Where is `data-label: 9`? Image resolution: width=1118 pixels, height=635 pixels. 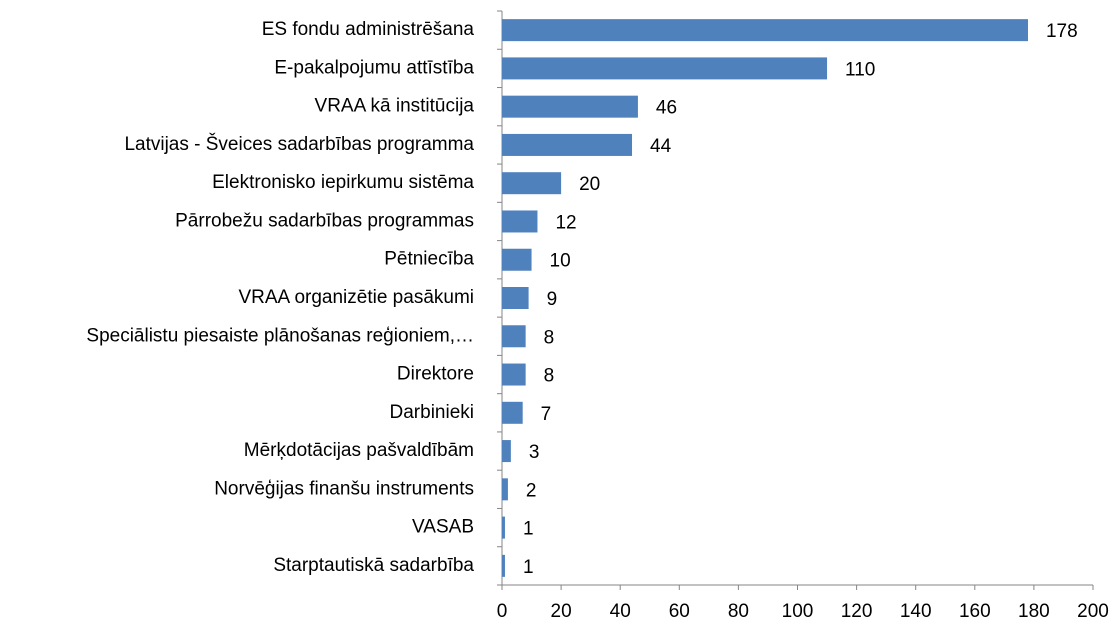
data-label: 9 is located at coordinates (552, 299).